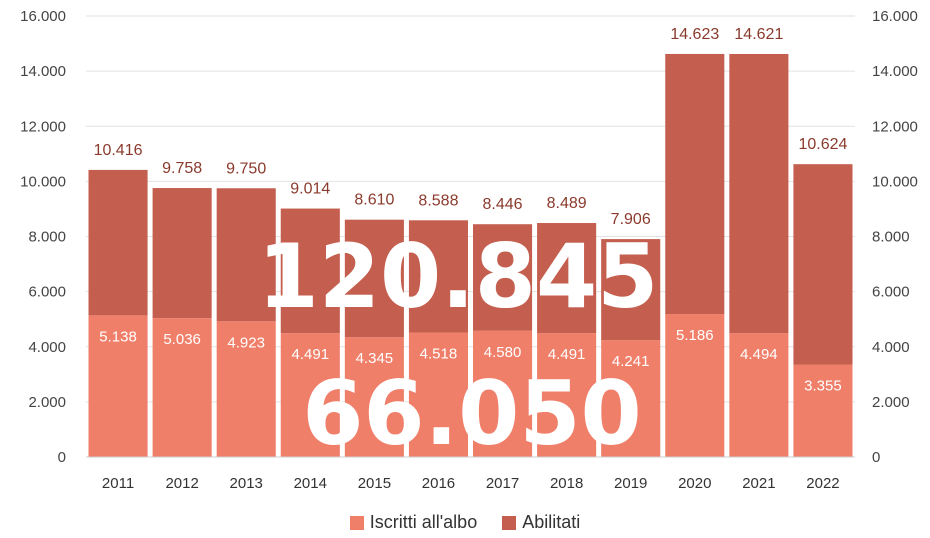 This screenshot has height=538, width=930. What do you see at coordinates (182, 339) in the screenshot?
I see `data-label-iscritti-2012: 5.036` at bounding box center [182, 339].